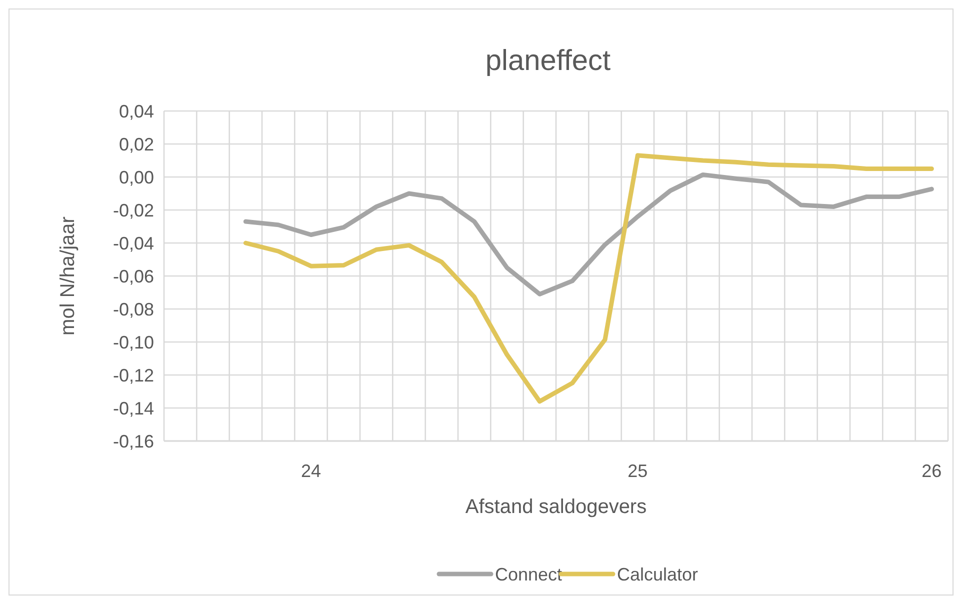  What do you see at coordinates (657, 574) in the screenshot?
I see `legend-label: Calculator` at bounding box center [657, 574].